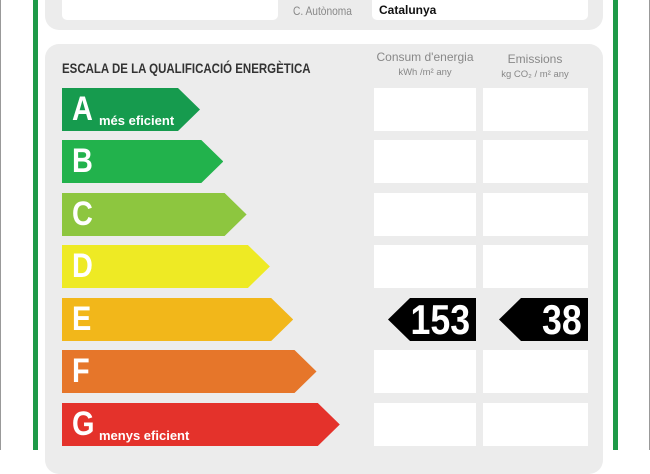 The width and height of the screenshot is (650, 474). What do you see at coordinates (440, 319) in the screenshot?
I see `energy-value: 153` at bounding box center [440, 319].